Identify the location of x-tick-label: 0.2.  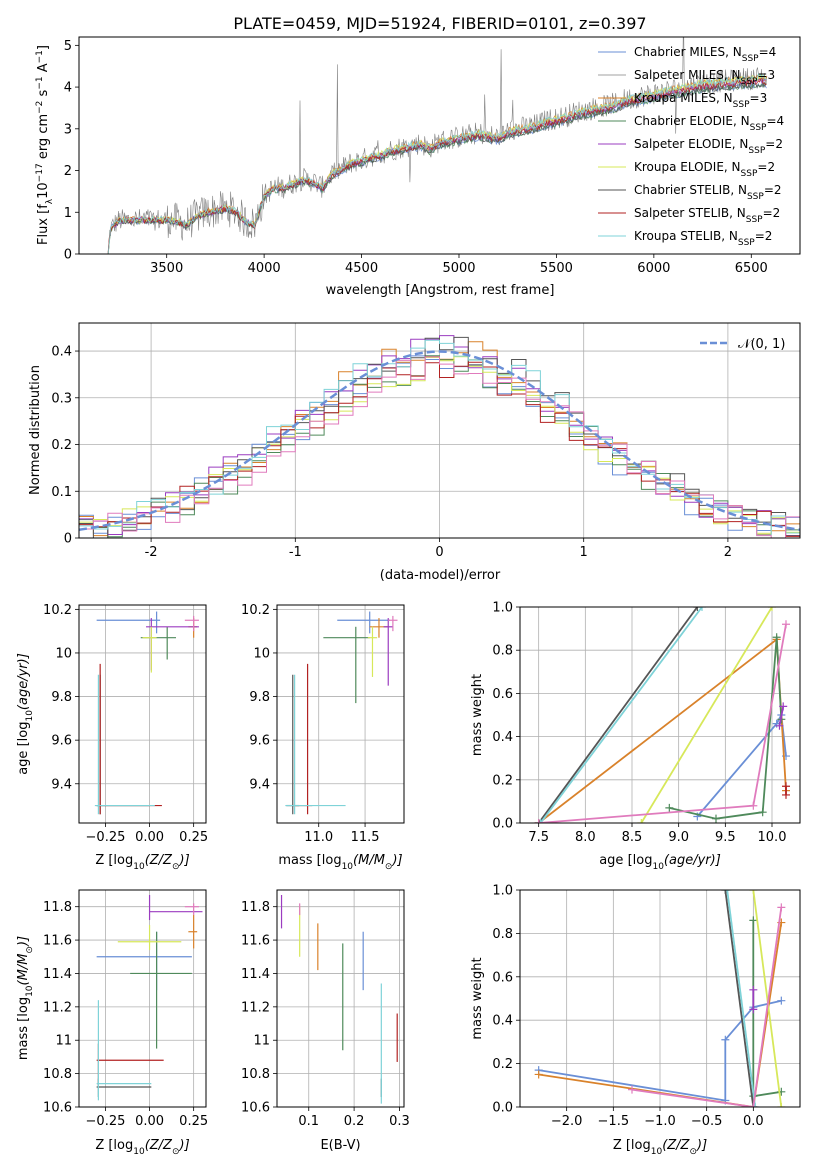
(354, 1121).